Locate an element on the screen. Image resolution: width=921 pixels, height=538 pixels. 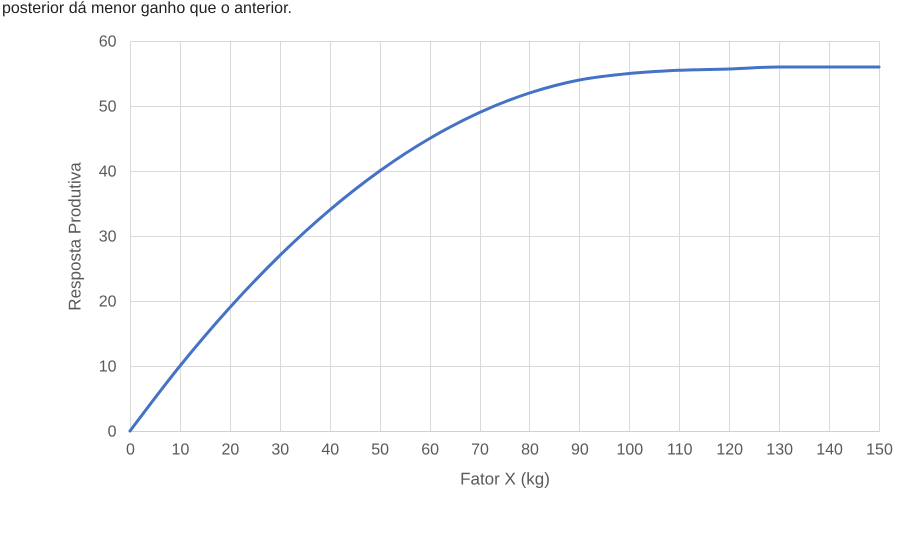
x-tick-label: 90 is located at coordinates (580, 450).